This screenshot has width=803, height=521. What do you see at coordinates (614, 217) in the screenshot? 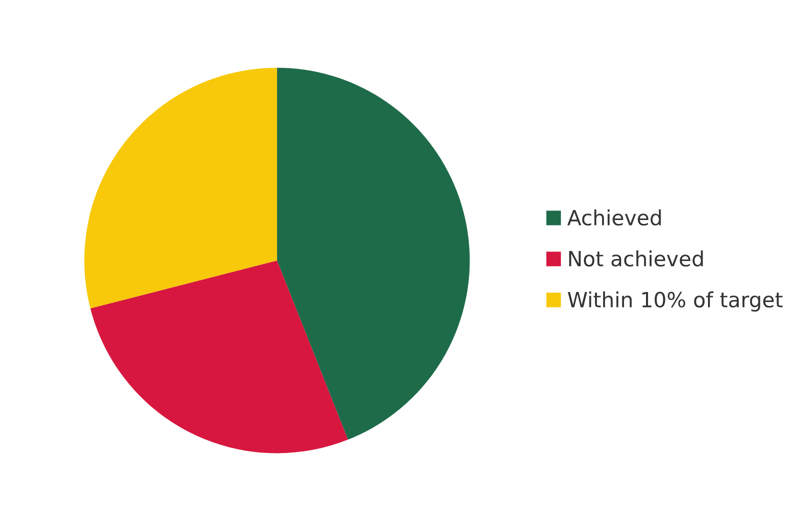
I see `legend-label: Achieved` at bounding box center [614, 217].